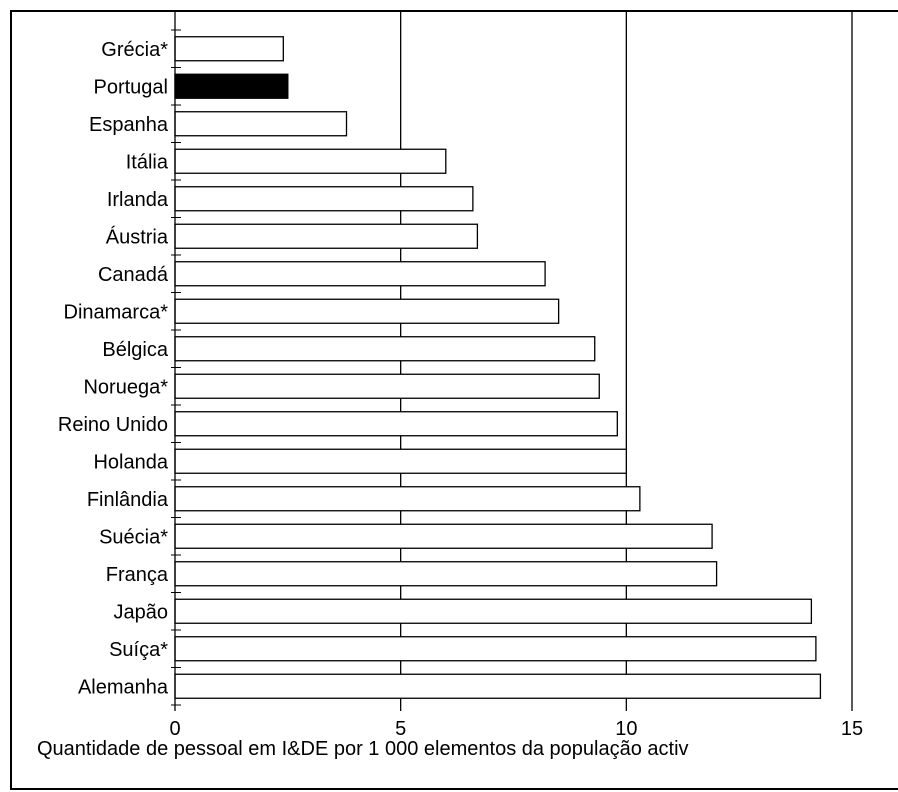 This screenshot has width=898, height=792. Describe the element at coordinates (138, 650) in the screenshot. I see `y-tick-label: Suíça*` at that location.